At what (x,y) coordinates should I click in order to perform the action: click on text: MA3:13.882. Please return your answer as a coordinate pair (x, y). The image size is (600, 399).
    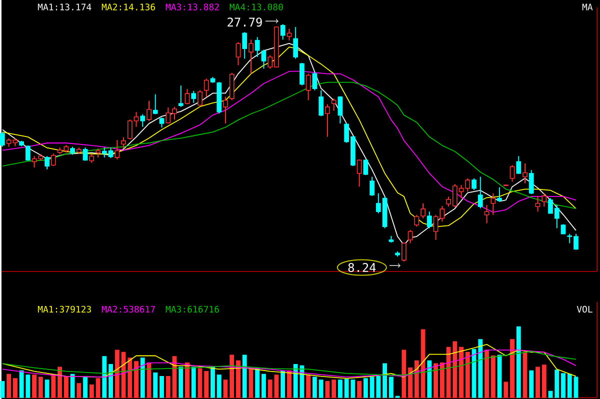
    Looking at the image, I should click on (192, 7).